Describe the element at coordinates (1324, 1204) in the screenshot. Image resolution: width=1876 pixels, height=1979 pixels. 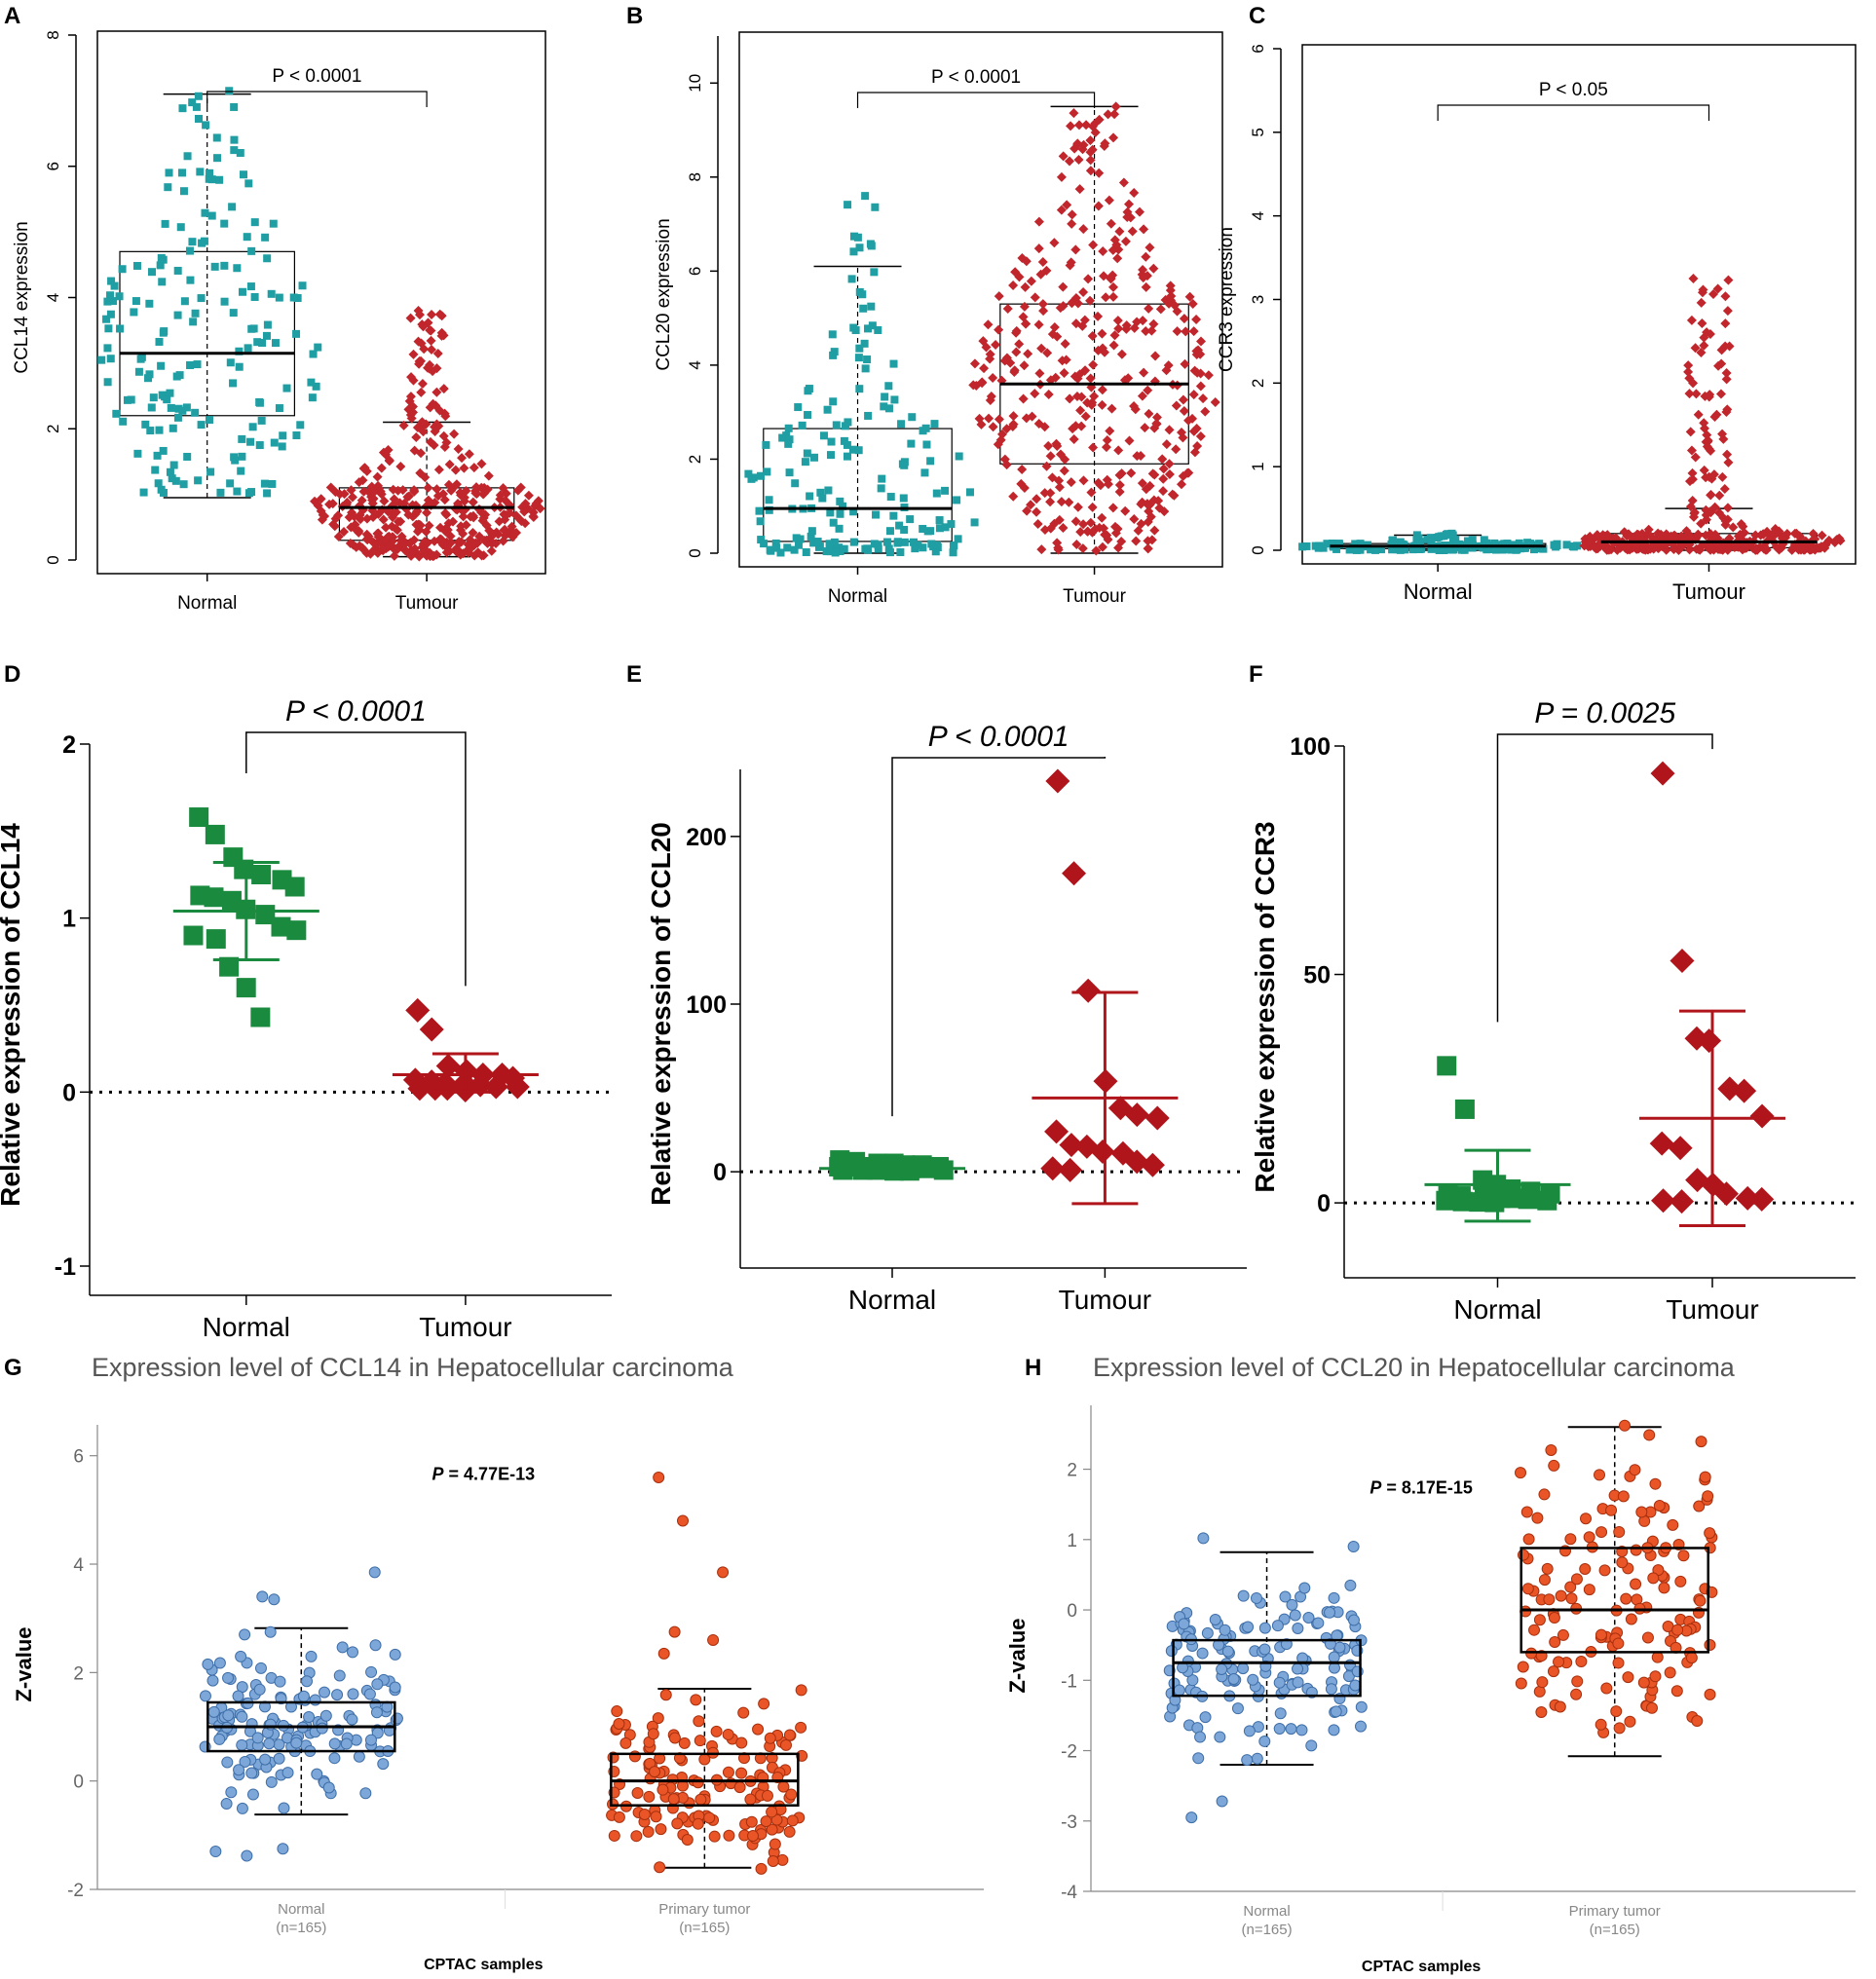
I see `y-tick-label: 0` at that location.